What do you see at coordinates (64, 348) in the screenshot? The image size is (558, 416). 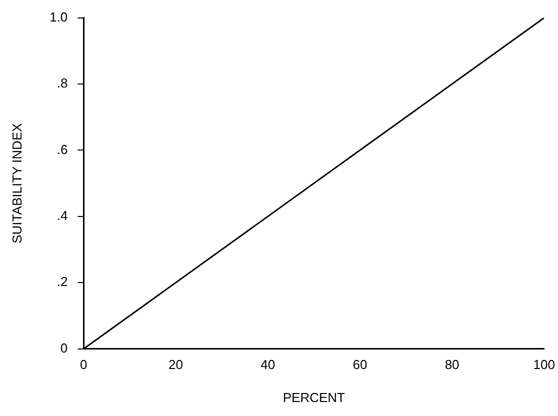 I see `y-tick-label: 0` at bounding box center [64, 348].